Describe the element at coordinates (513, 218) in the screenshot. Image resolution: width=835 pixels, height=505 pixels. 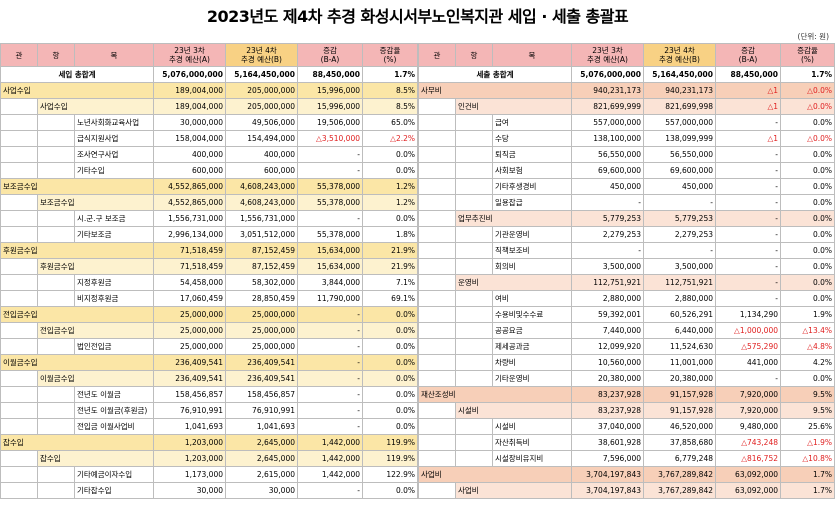
I see `hang-cell: 업무추진비` at that location.